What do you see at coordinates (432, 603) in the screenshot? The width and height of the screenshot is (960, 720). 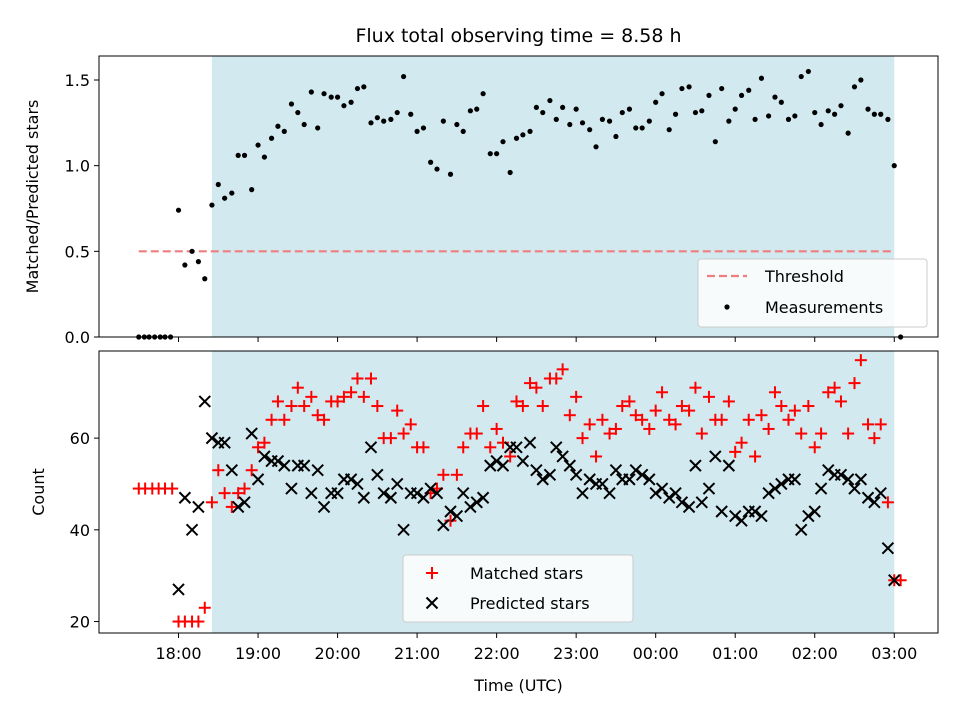 I see `legend-x-mark` at bounding box center [432, 603].